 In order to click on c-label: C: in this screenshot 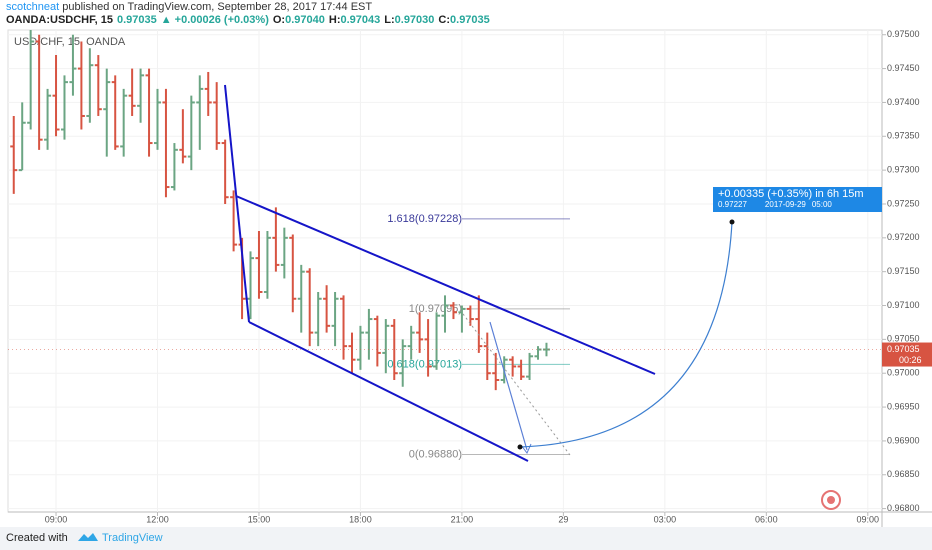, I will do `click(444, 20)`.